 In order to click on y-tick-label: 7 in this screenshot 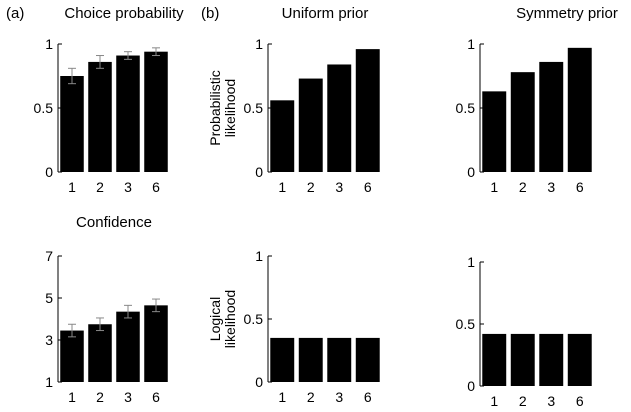, I will do `click(49, 256)`.